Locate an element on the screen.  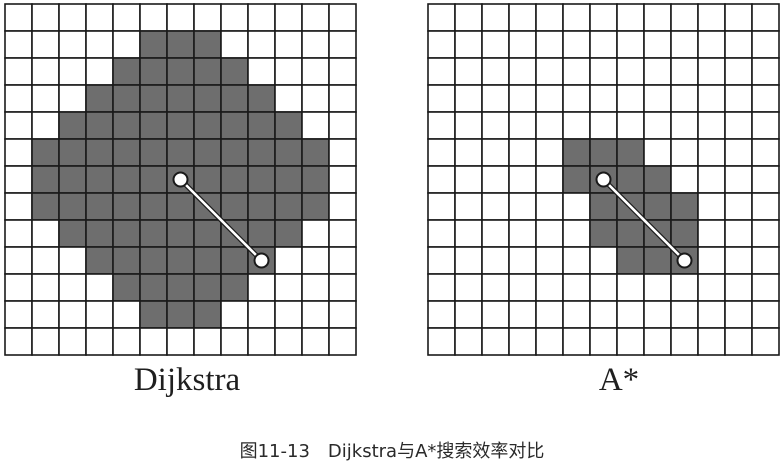
start-node is located at coordinates (603, 179).